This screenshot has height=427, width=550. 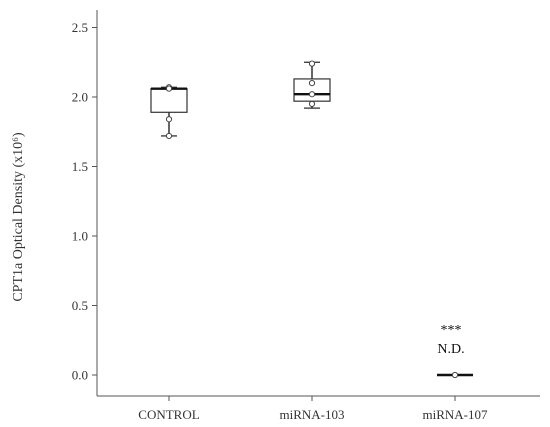 I want to click on not-detected-label: N.D., so click(x=450, y=349).